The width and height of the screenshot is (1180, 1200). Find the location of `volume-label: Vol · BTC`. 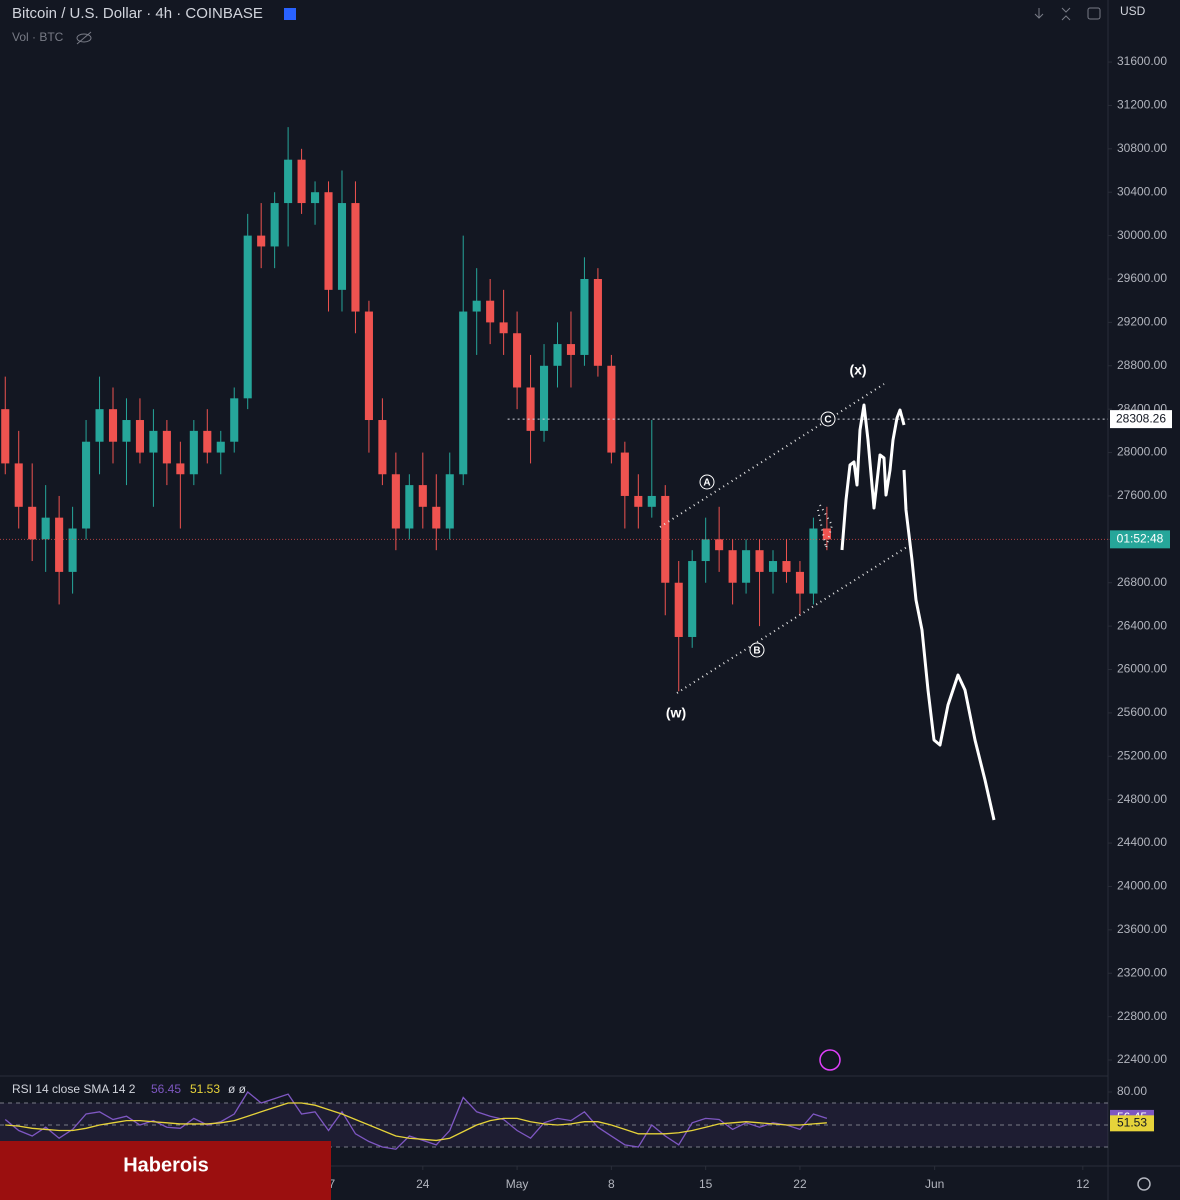

volume-label: Vol · BTC is located at coordinates (38, 37).